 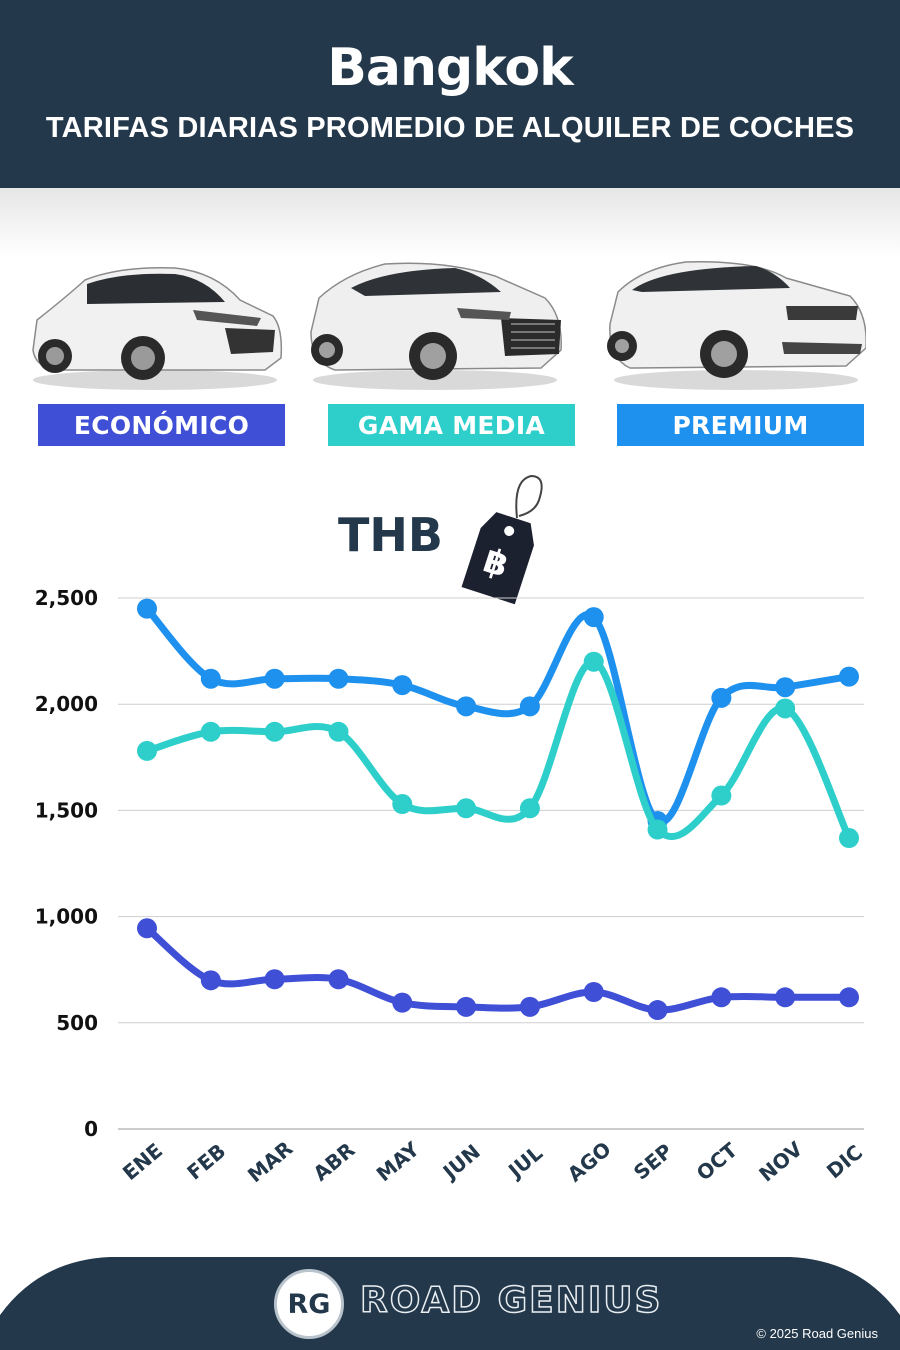 I want to click on header-shadow, so click(x=450, y=223).